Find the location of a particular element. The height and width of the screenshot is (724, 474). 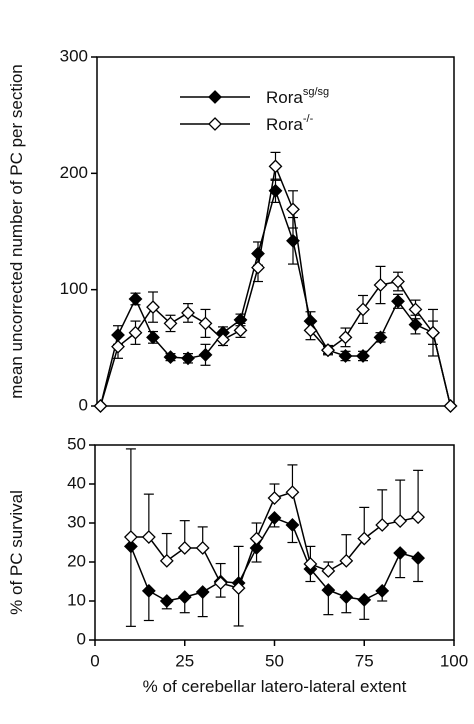

y-tick-label: 20 is located at coordinates (76, 560).